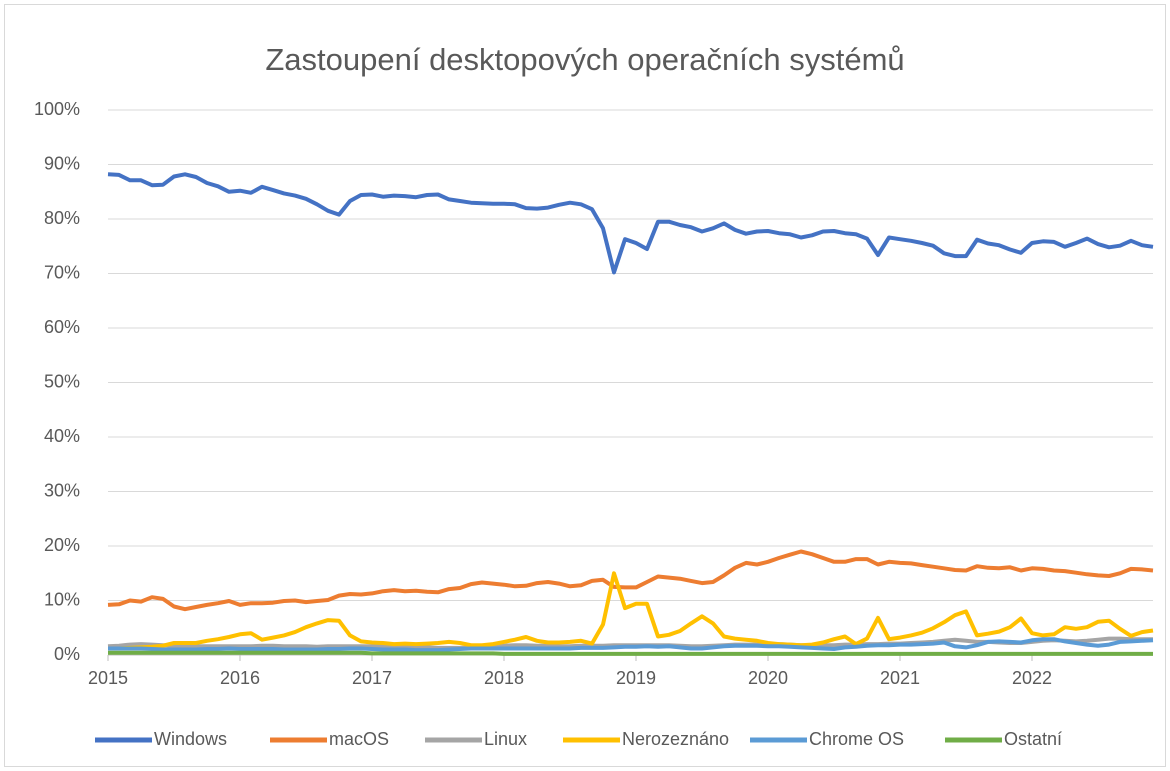 The image size is (1170, 771). I want to click on legend-label: Ostatní, so click(1033, 739).